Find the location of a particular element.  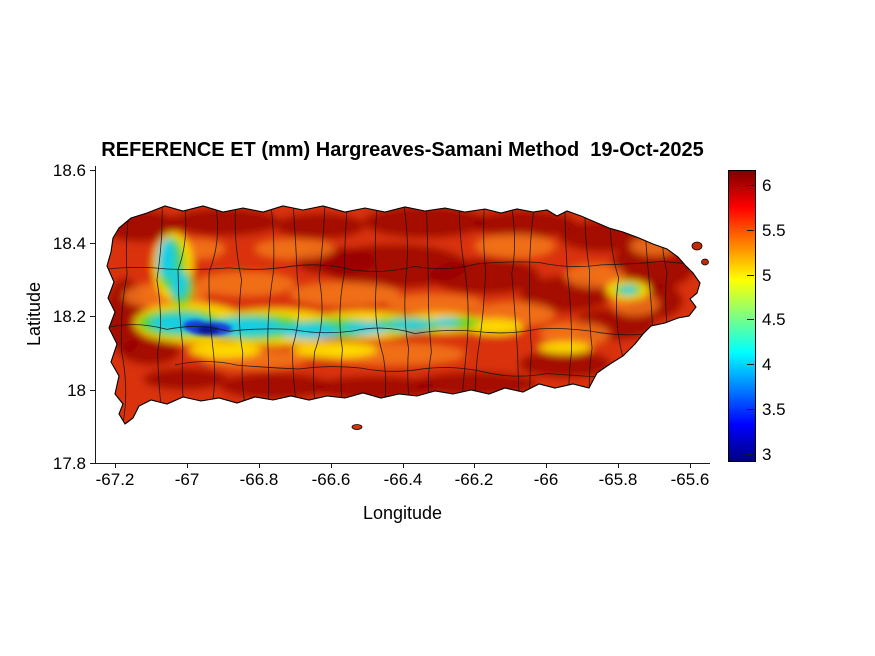

y-tick-label: 18.4 is located at coordinates (69, 243).